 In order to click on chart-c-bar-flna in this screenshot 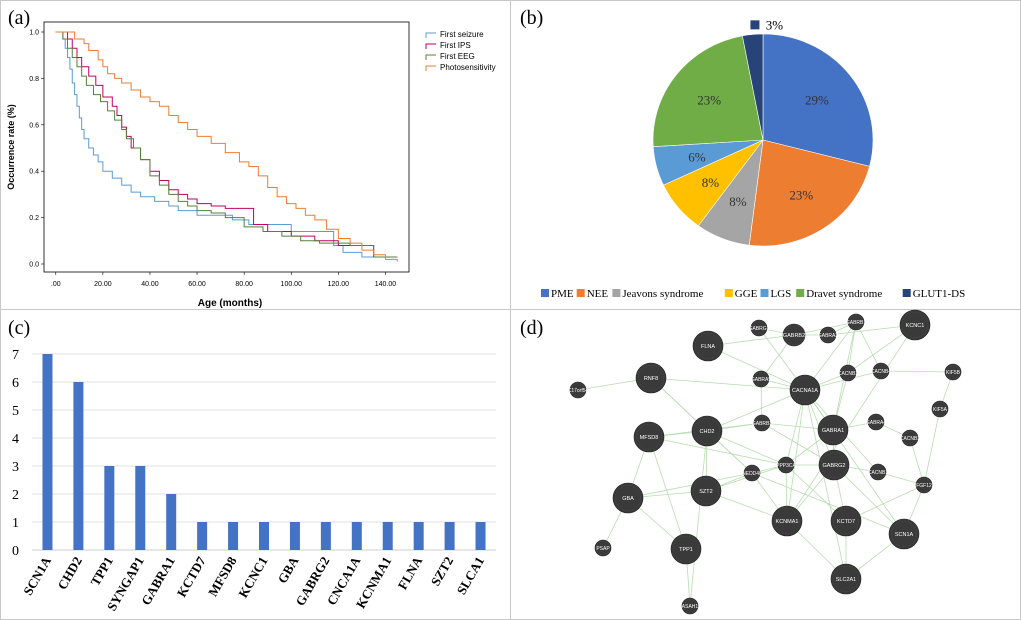, I will do `click(418, 536)`.